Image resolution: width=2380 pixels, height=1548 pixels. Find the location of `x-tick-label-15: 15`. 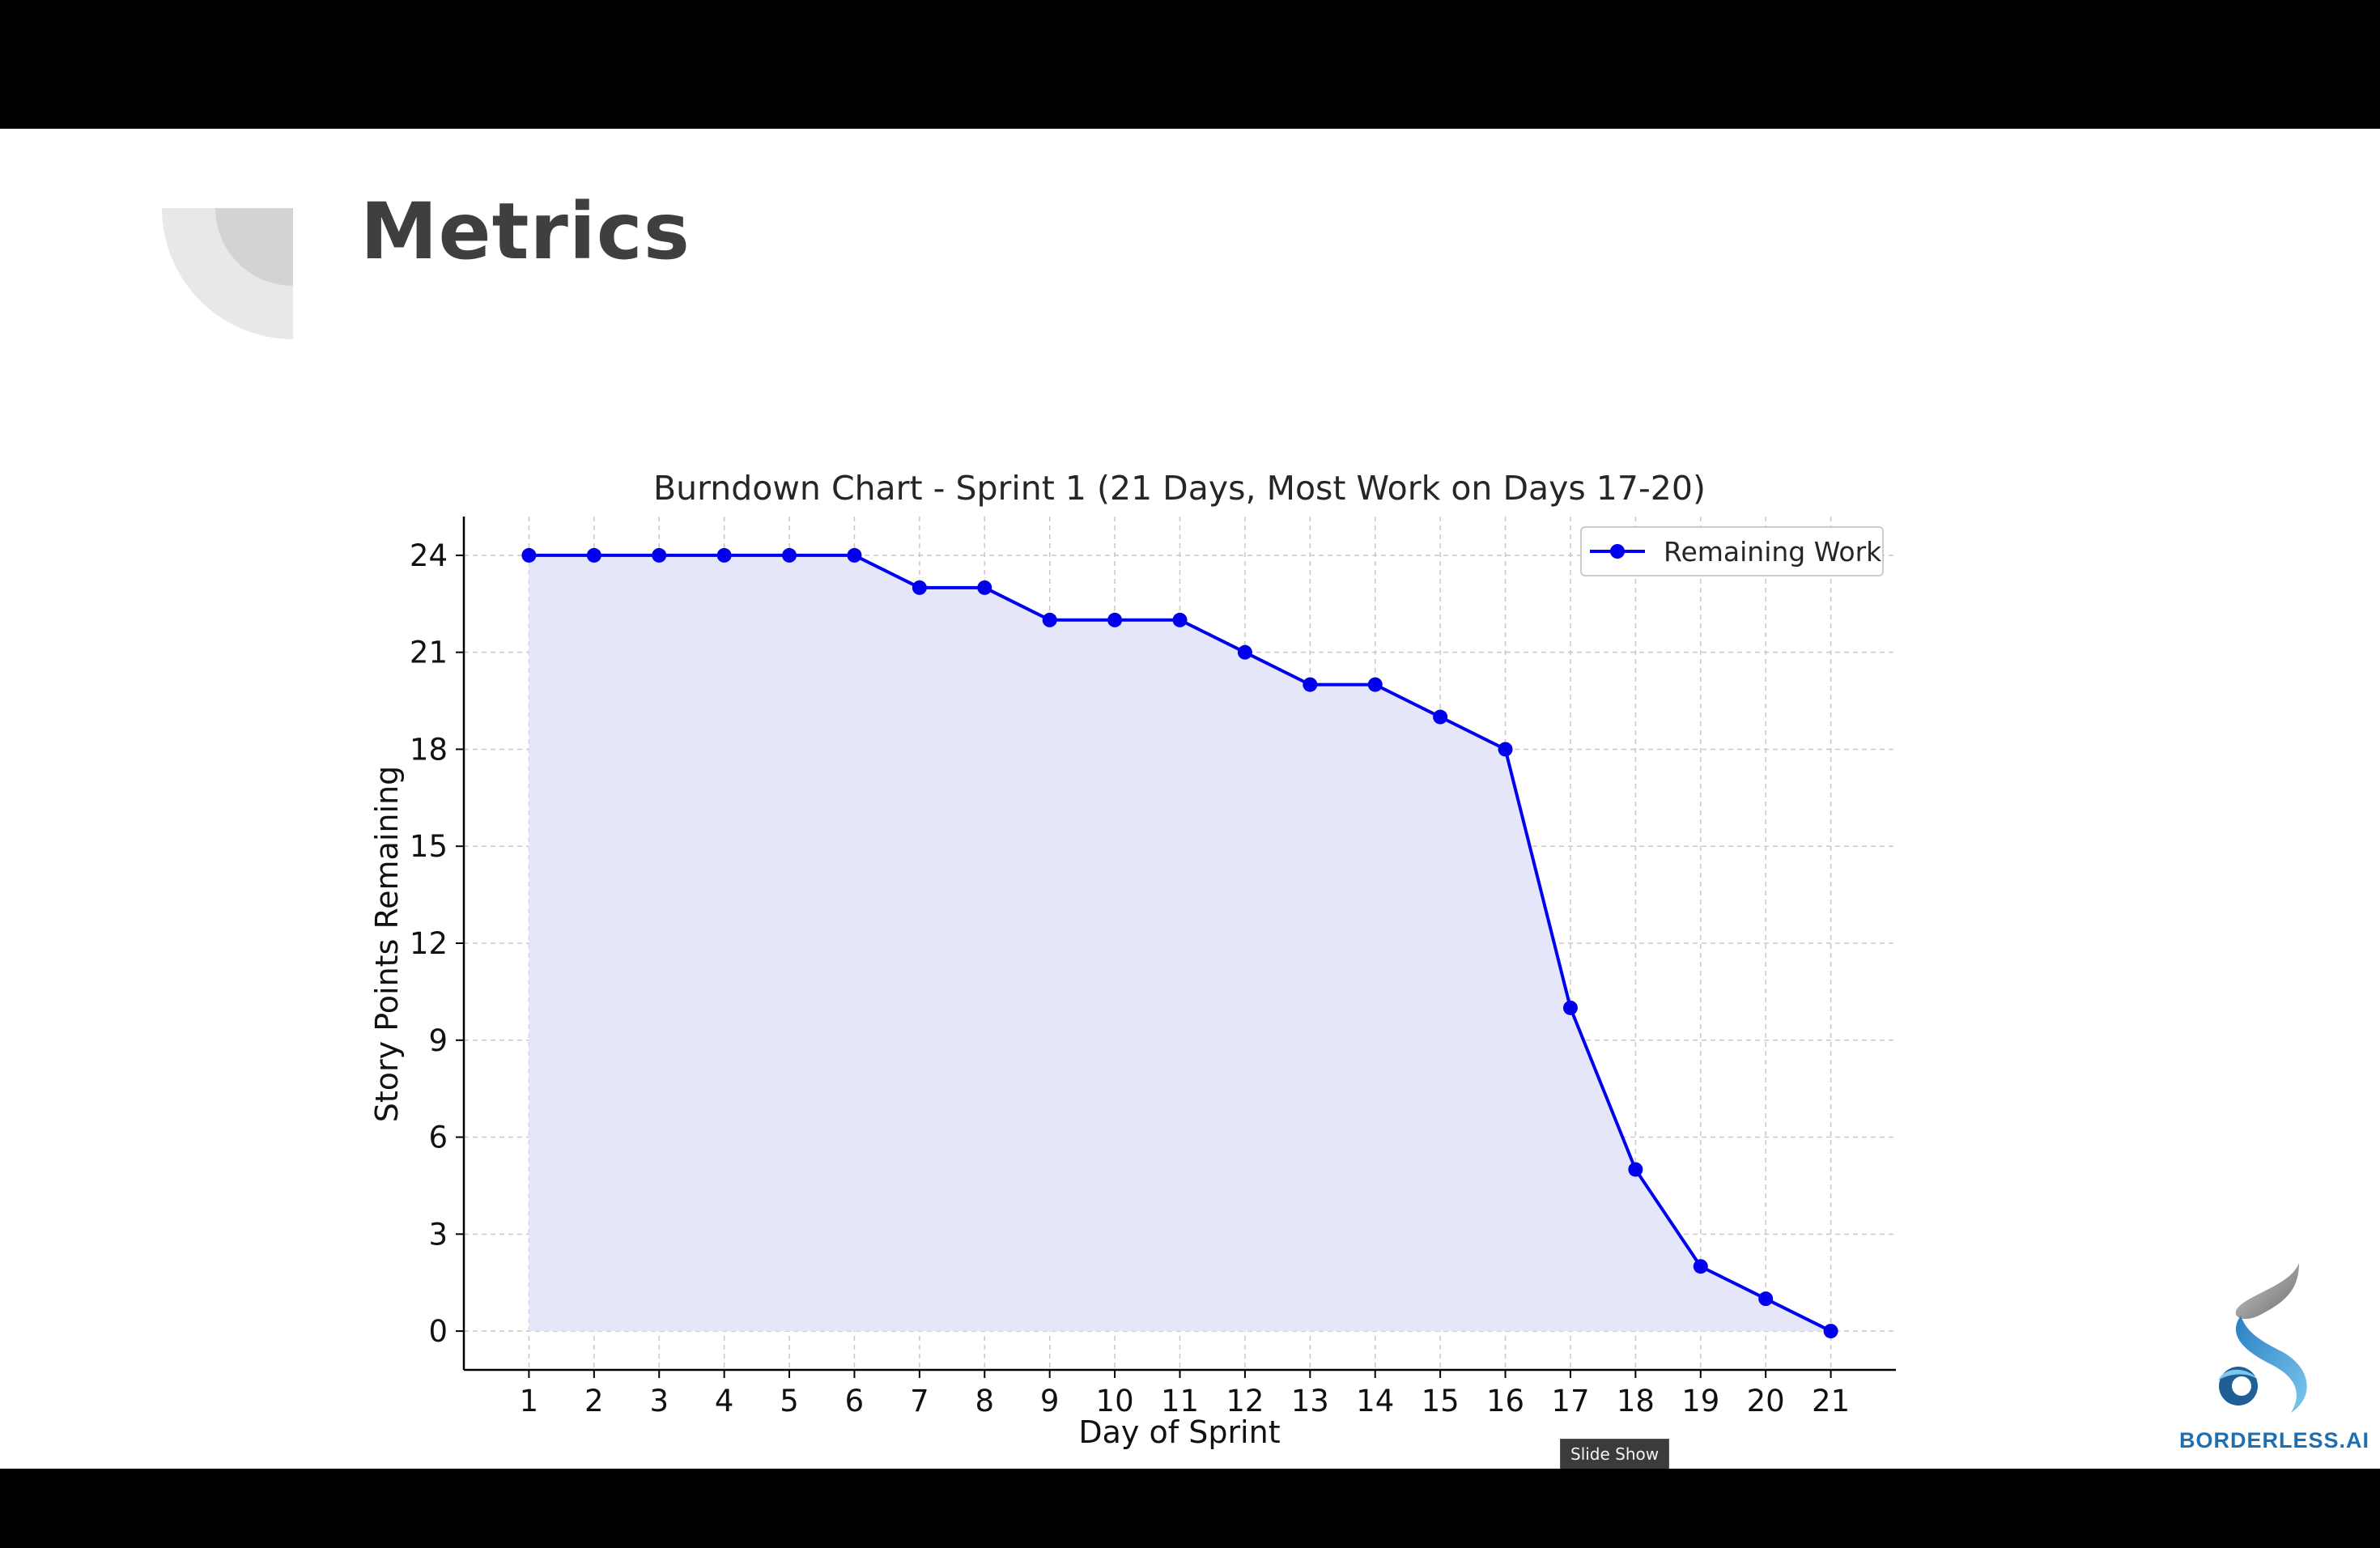

x-tick-label-15: 15 is located at coordinates (1441, 1401).